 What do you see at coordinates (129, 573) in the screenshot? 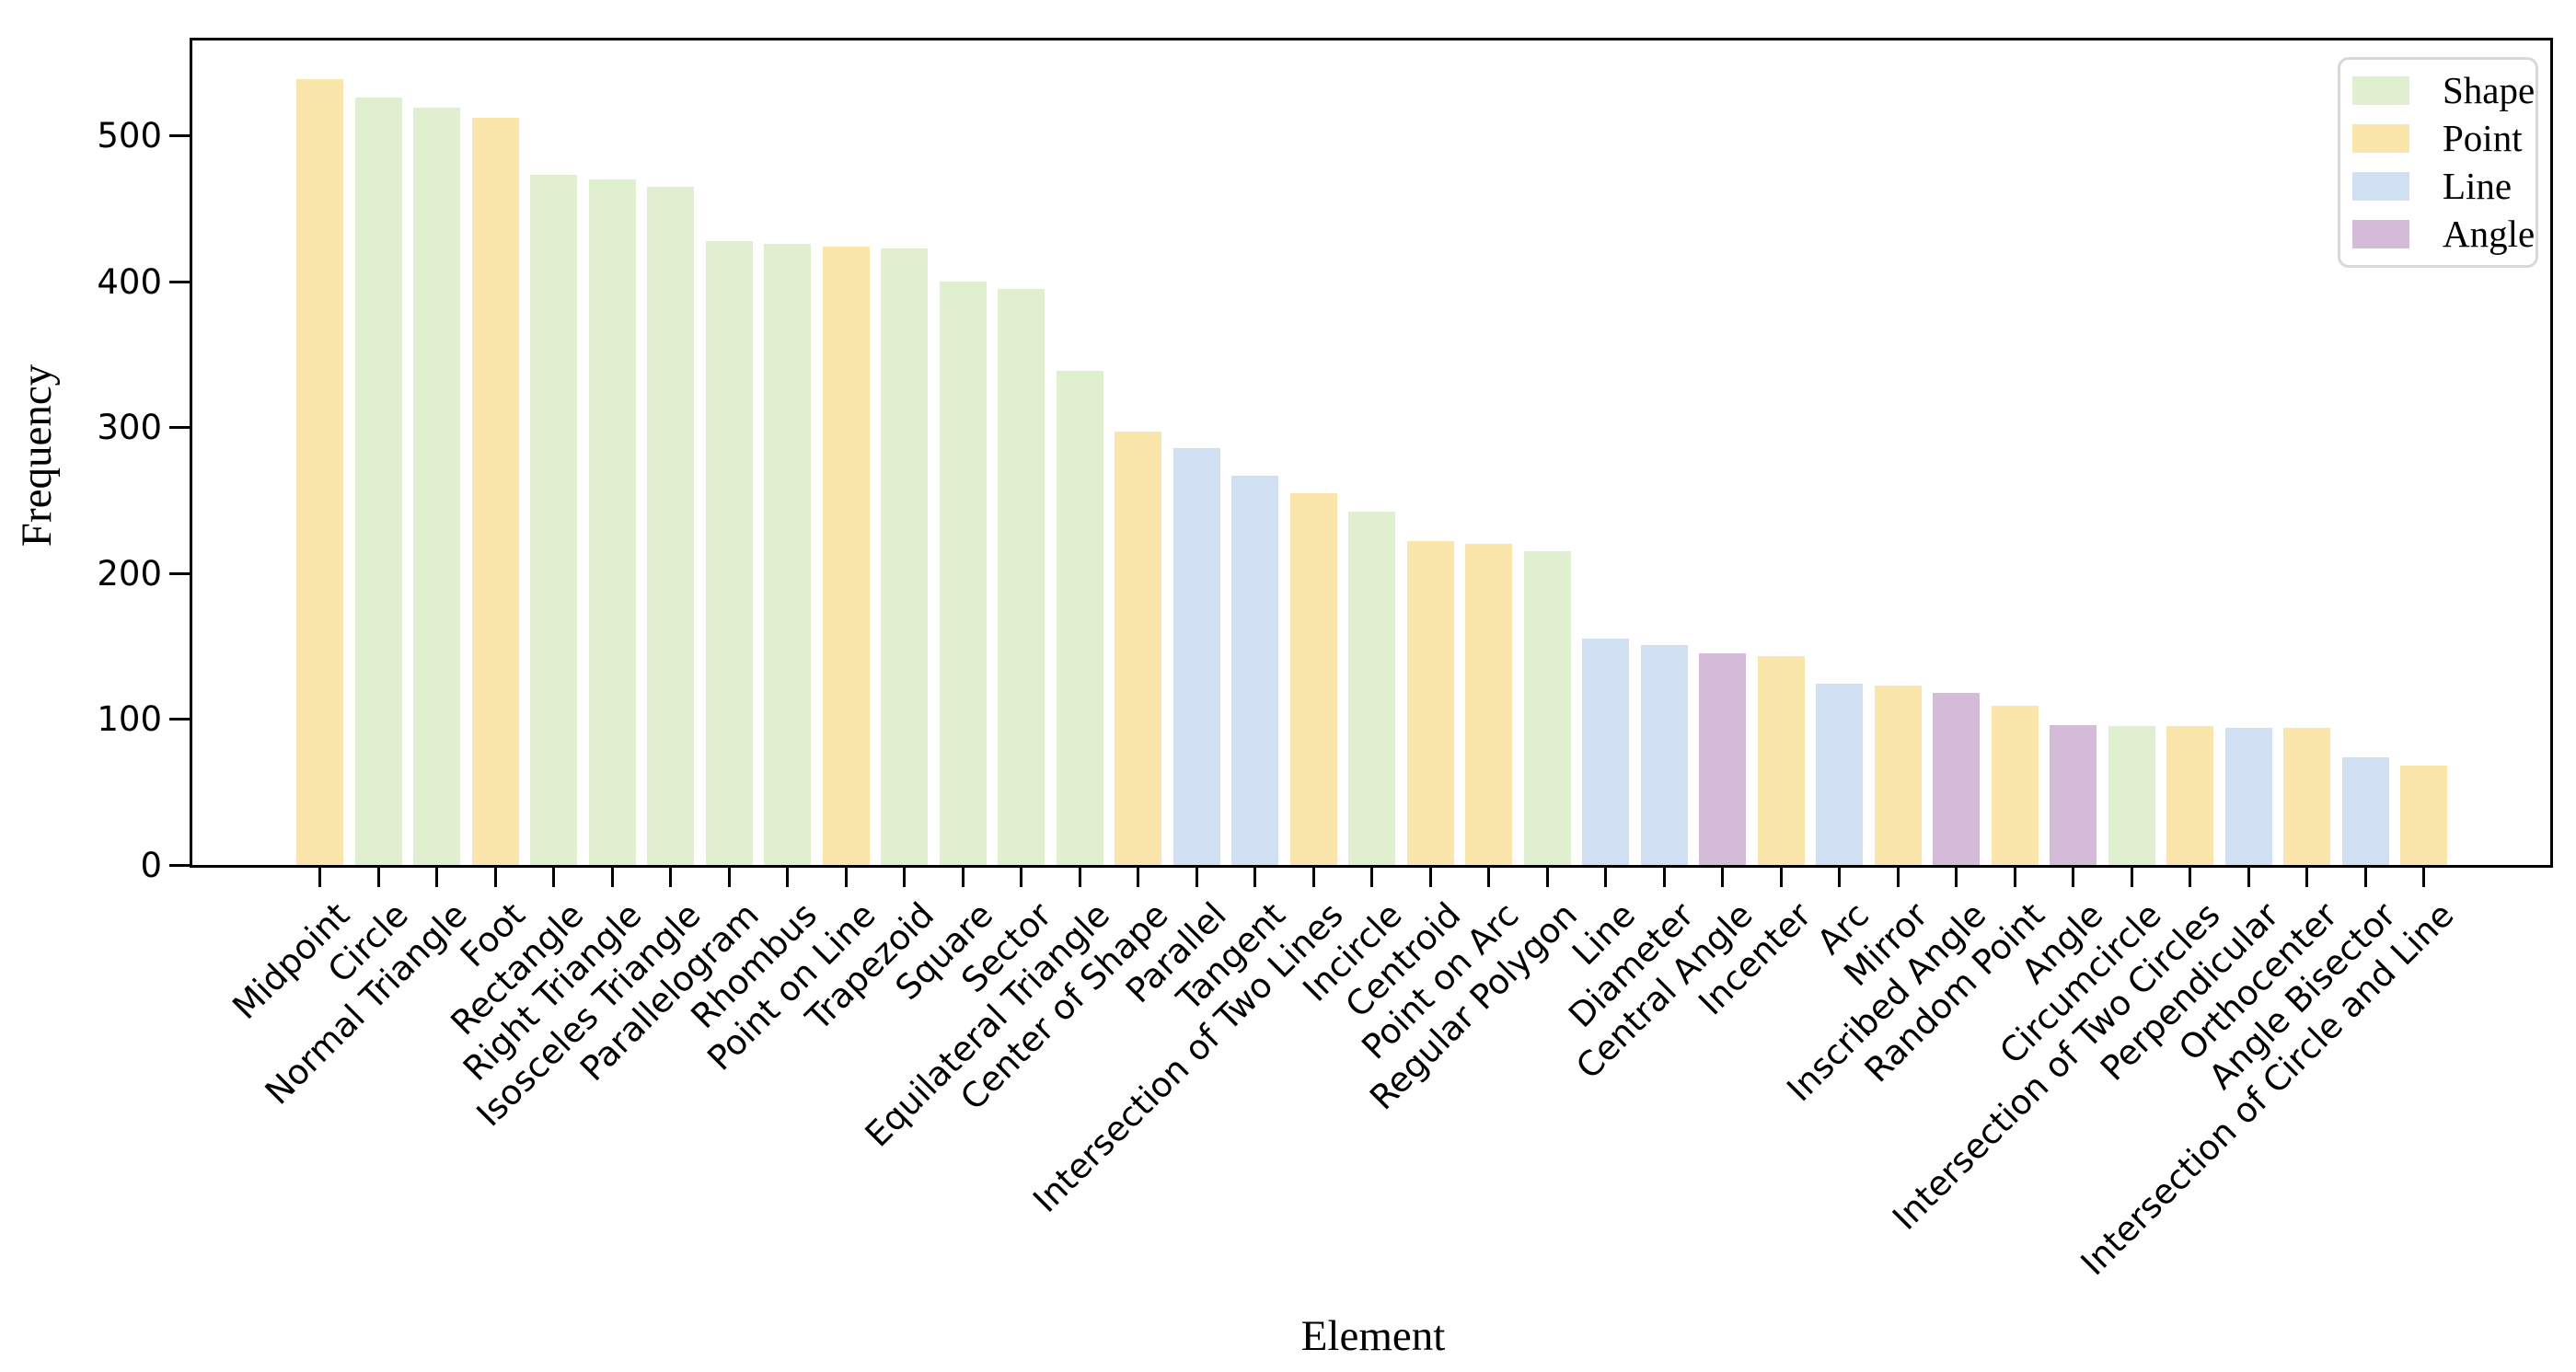
I see `y-tick-label: 200` at bounding box center [129, 573].